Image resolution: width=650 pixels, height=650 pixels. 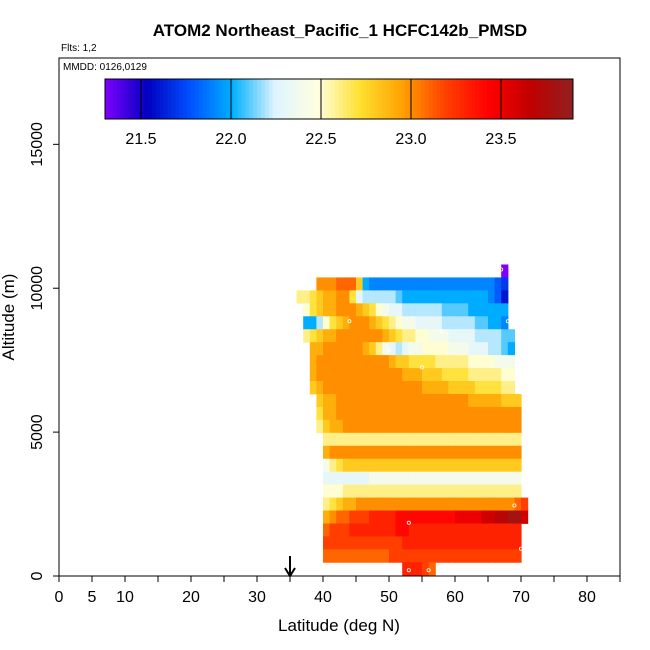 What do you see at coordinates (339, 625) in the screenshot?
I see `x-axis-label: Latitude (deg N)` at bounding box center [339, 625].